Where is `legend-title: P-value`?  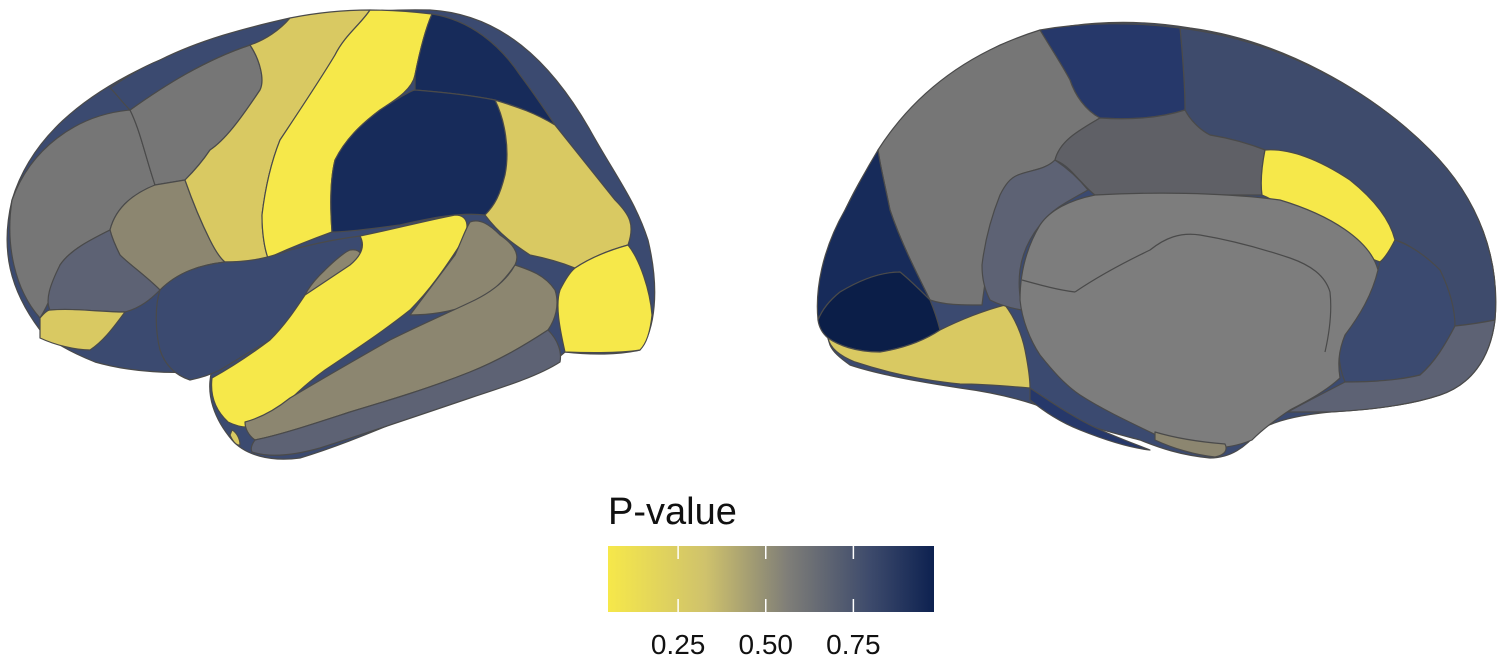
legend-title: P-value is located at coordinates (672, 512).